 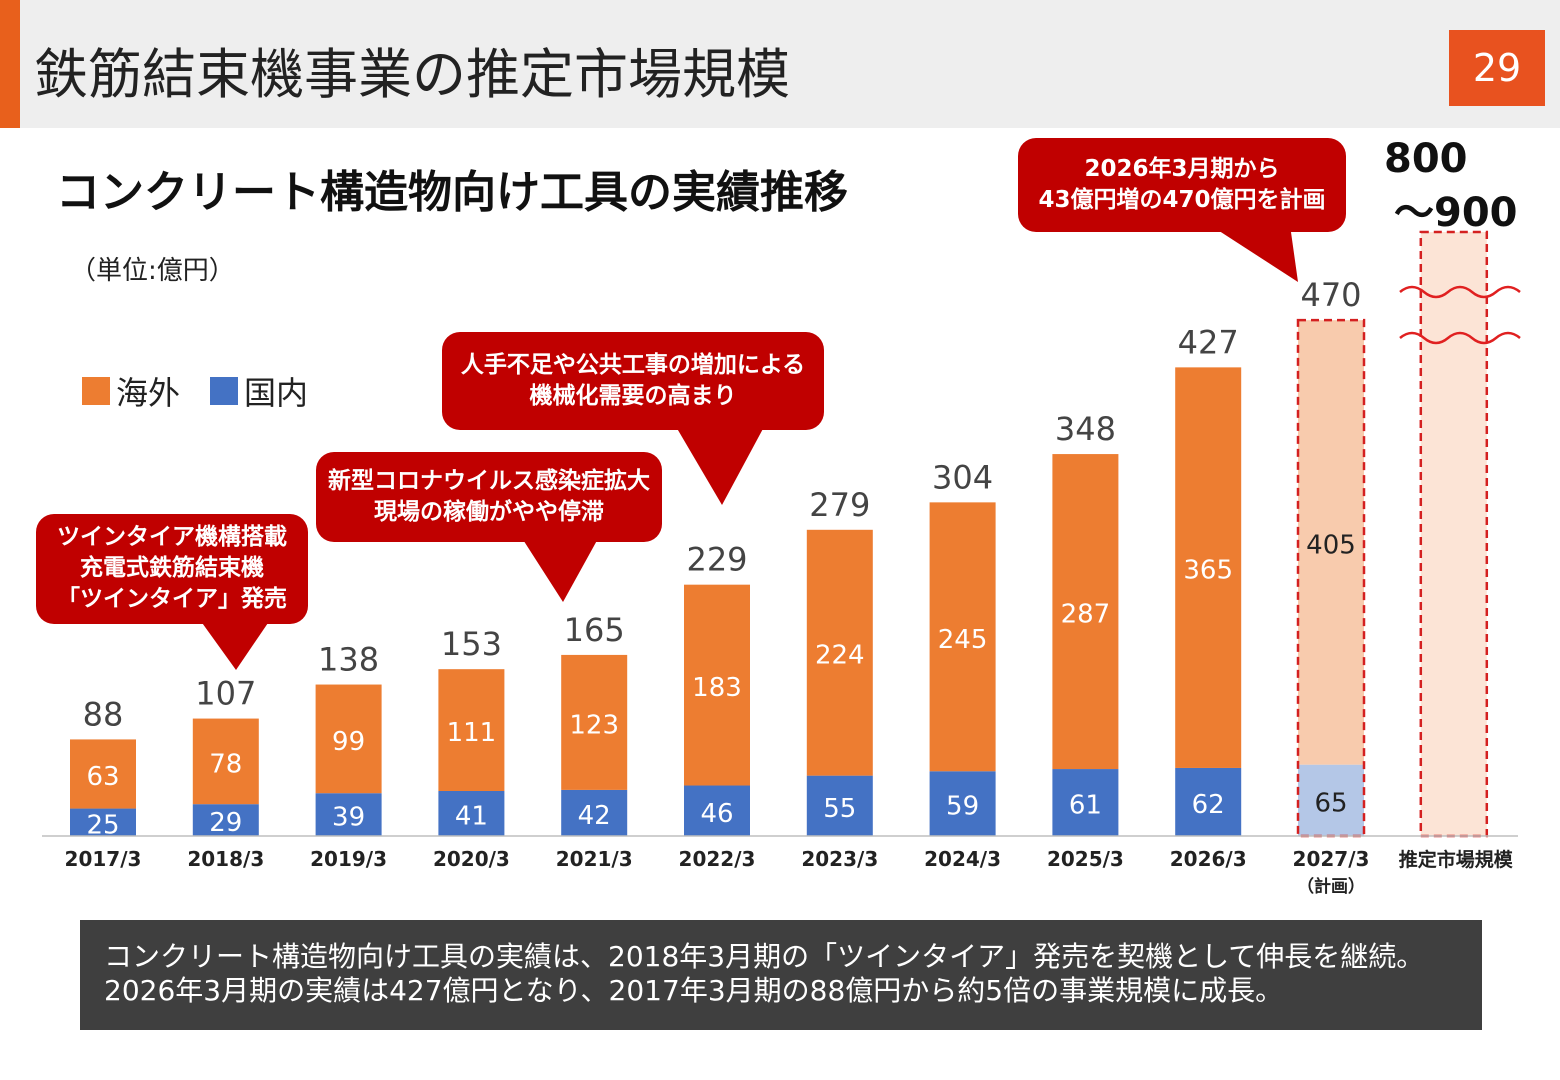 I want to click on data-label-domestic: 41, so click(x=471, y=817).